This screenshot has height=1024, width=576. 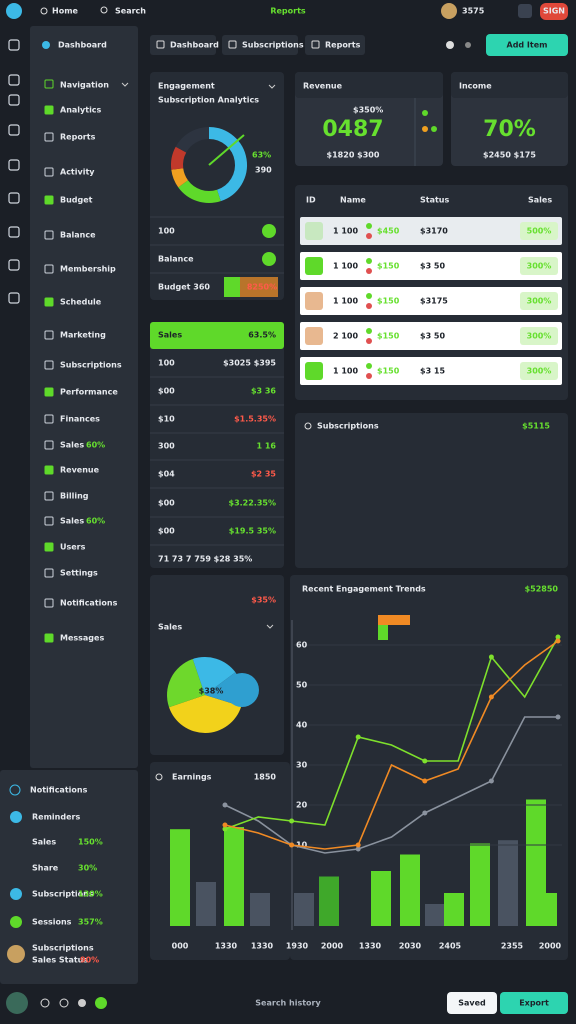 I want to click on search-link: Search, so click(x=130, y=11).